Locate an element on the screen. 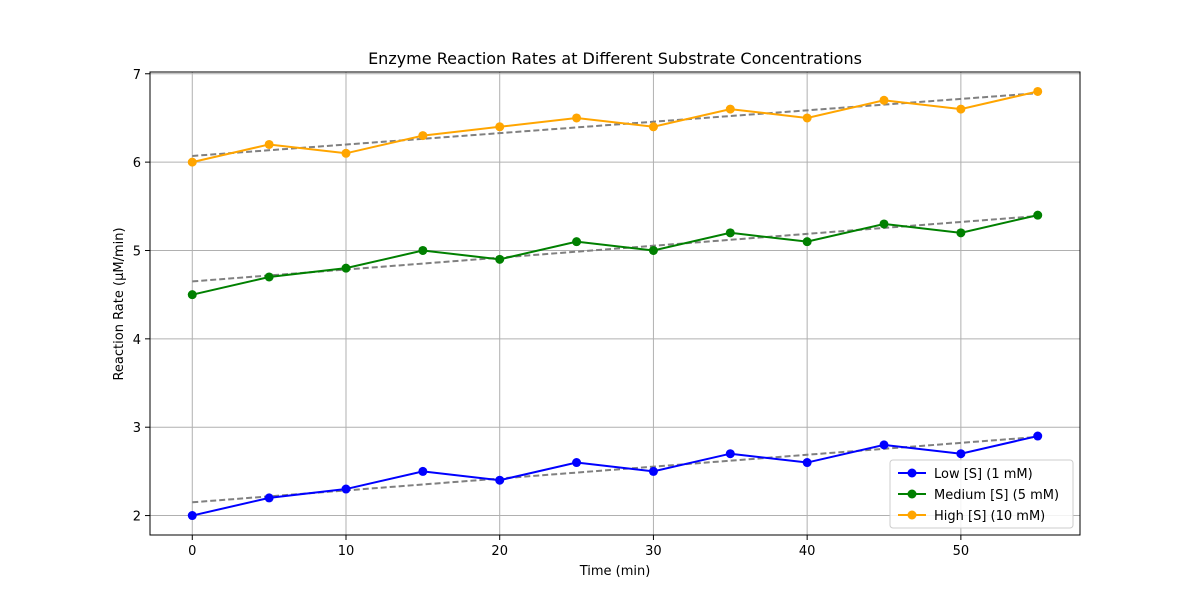 This screenshot has height=600, width=1200. x-axis-ticks: 0 10 20 30 40 50 is located at coordinates (578, 547).